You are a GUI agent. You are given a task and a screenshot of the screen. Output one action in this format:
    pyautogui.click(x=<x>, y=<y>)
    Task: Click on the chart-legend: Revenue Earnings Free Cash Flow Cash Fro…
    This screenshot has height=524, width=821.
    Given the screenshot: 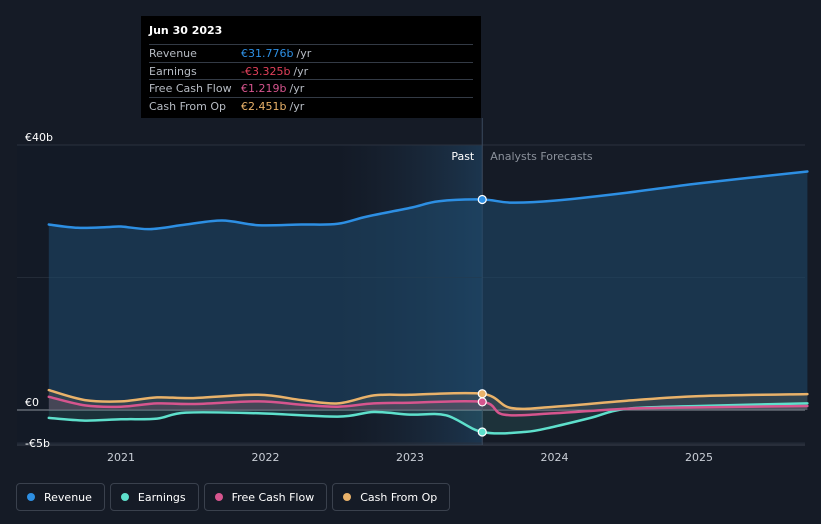 What is the action you would take?
    pyautogui.click(x=233, y=497)
    